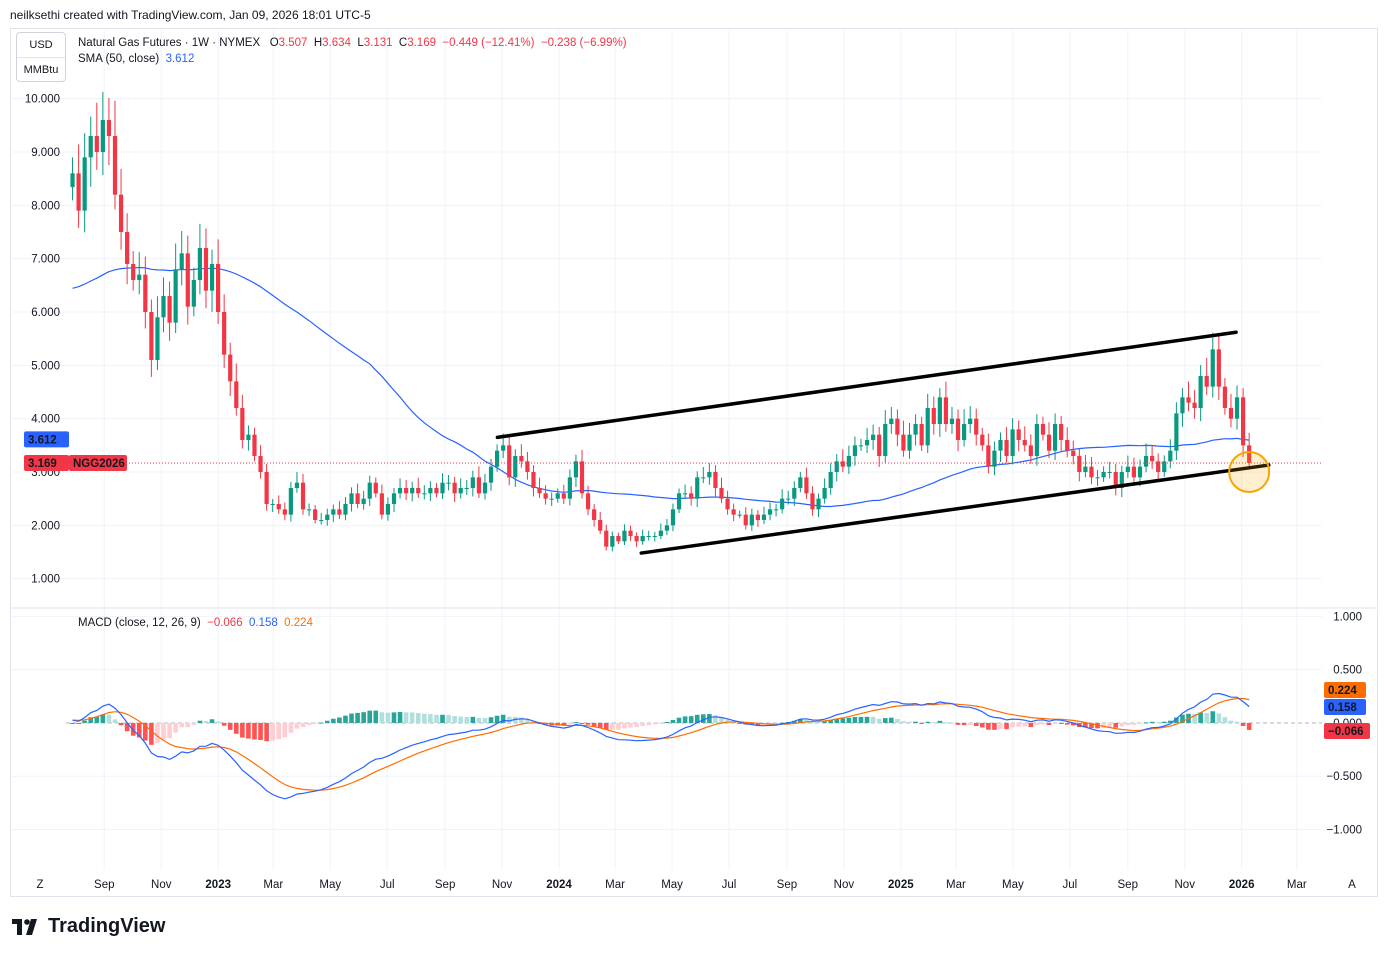 This screenshot has width=1388, height=958. I want to click on sma-label: SMA (50, close), so click(119, 59).